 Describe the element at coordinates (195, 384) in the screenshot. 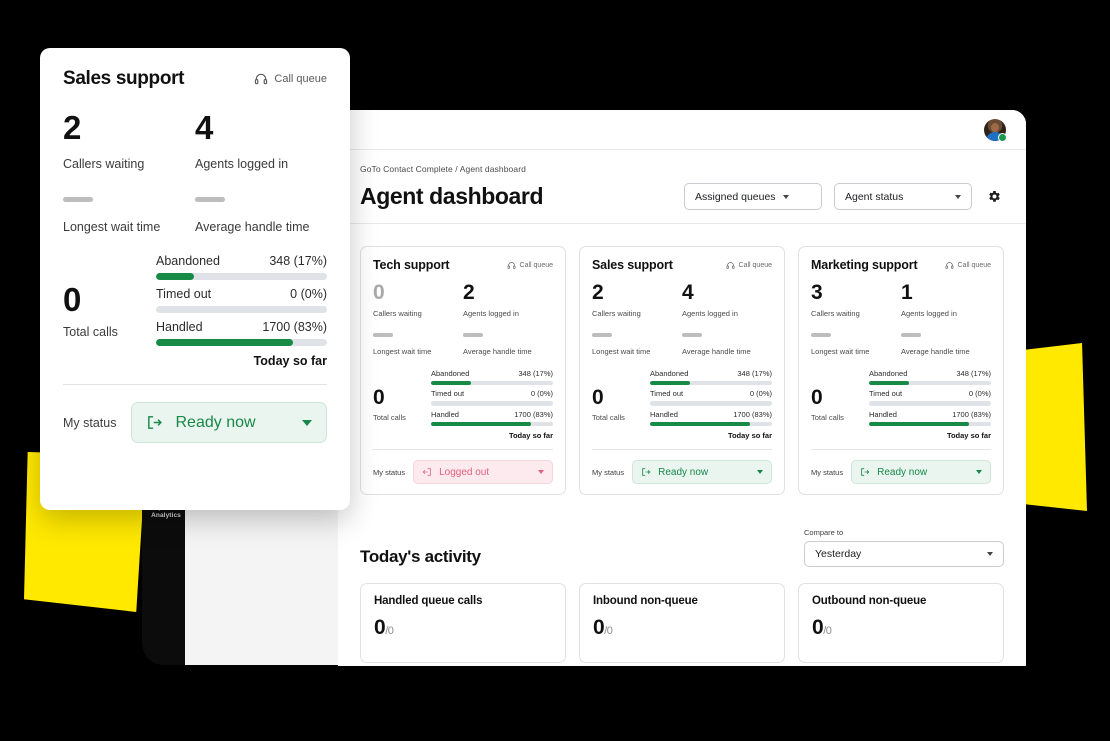

I see `popup-divider` at that location.